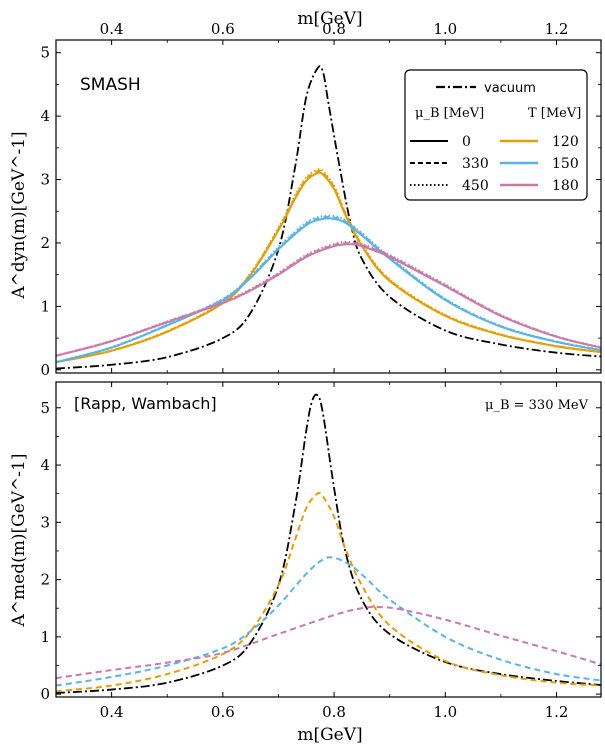  What do you see at coordinates (19, 215) in the screenshot?
I see `top-ylabel: A^dyn(m)[GeV^-1]` at bounding box center [19, 215].